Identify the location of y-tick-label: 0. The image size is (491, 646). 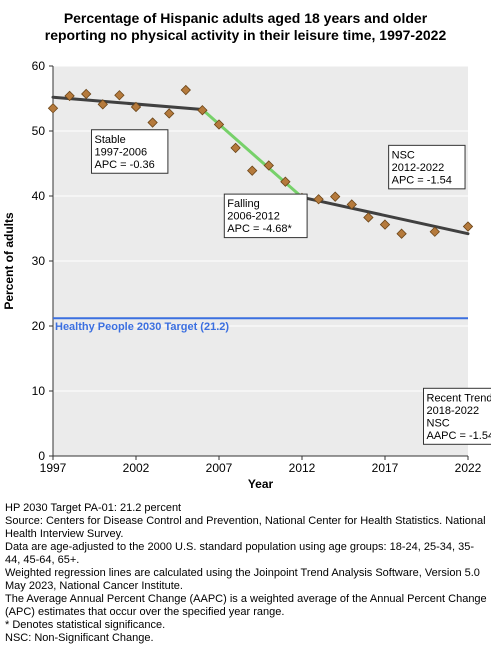
(41, 456).